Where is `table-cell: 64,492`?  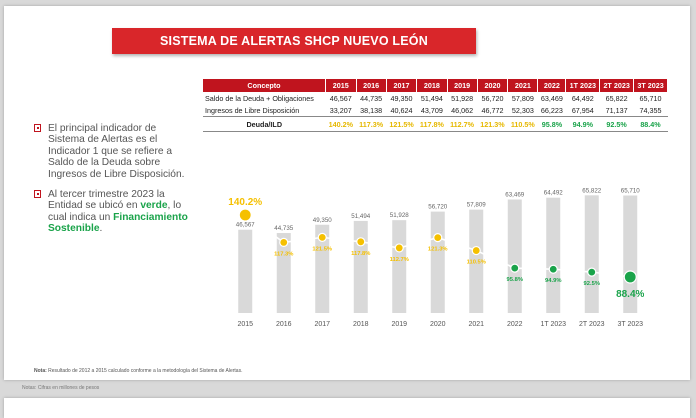 table-cell: 64,492 is located at coordinates (582, 98).